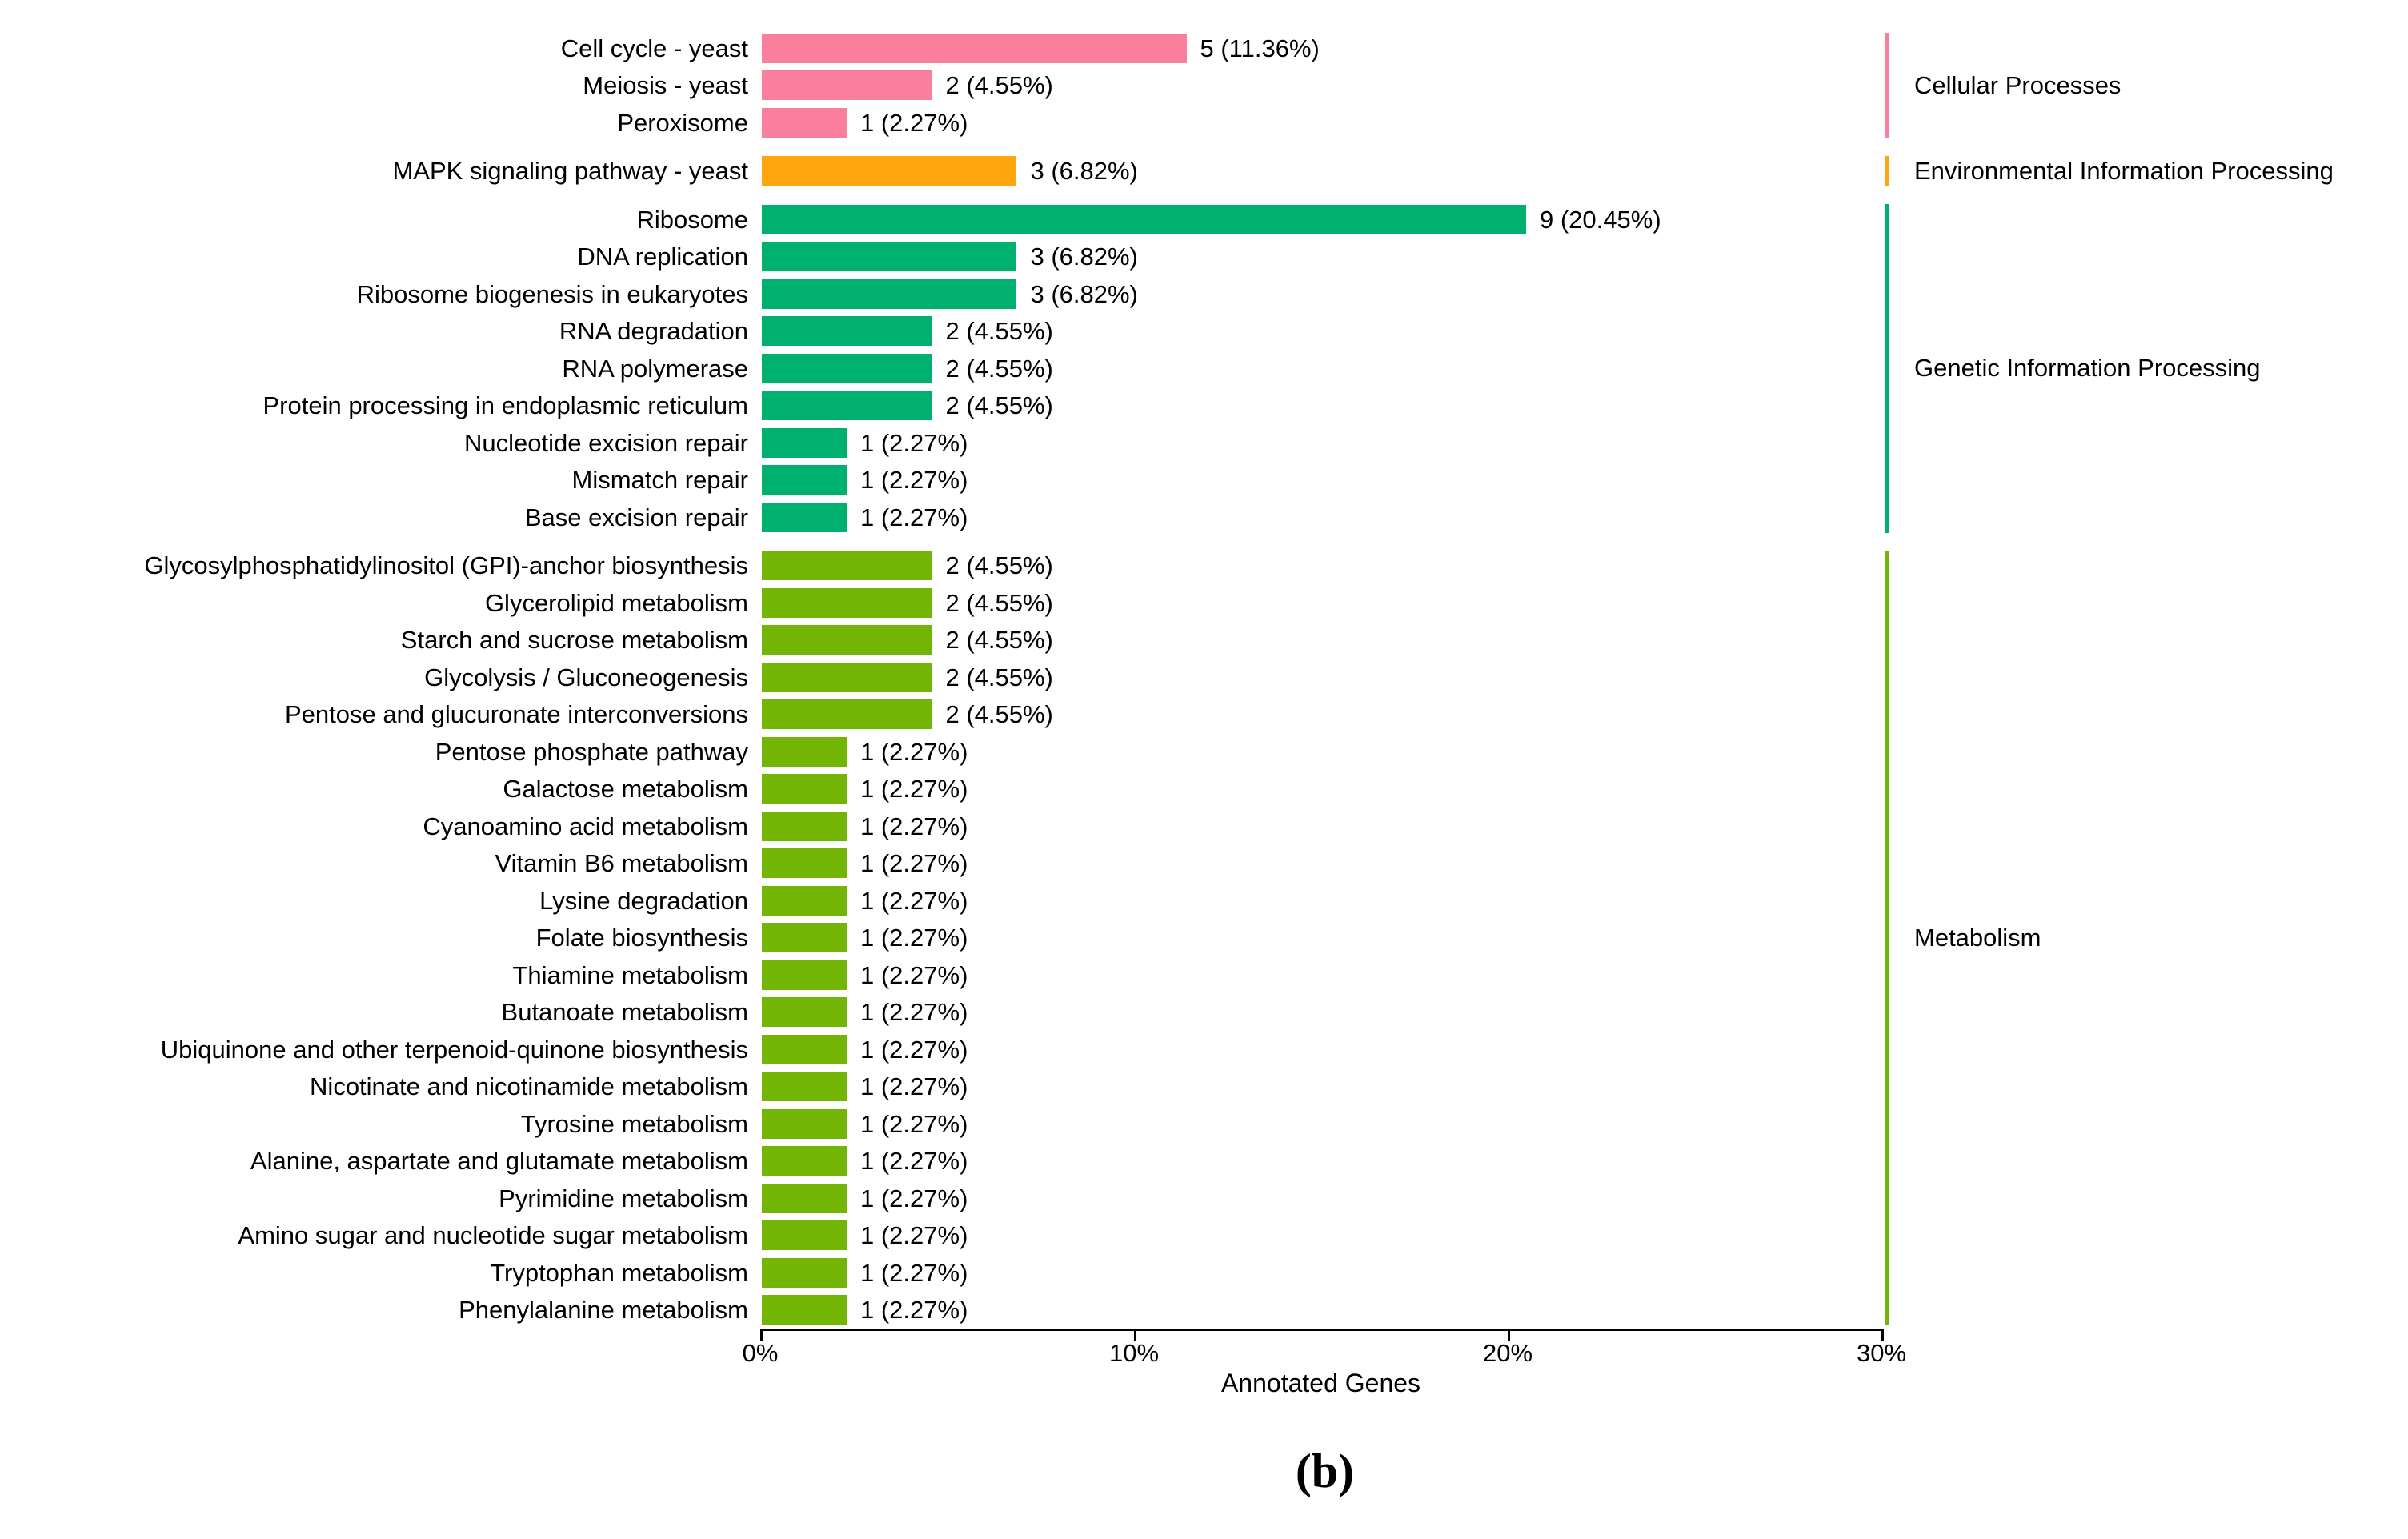  I want to click on bar-row: Ribosome 9 (20.45%), so click(1204, 220).